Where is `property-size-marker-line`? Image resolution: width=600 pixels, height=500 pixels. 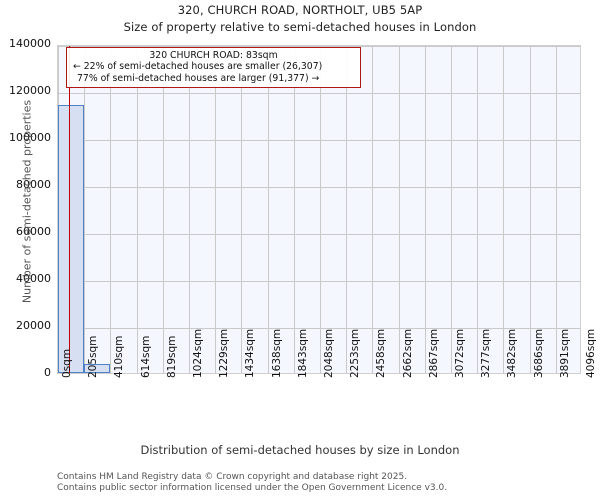 property-size-marker-line is located at coordinates (69, 209).